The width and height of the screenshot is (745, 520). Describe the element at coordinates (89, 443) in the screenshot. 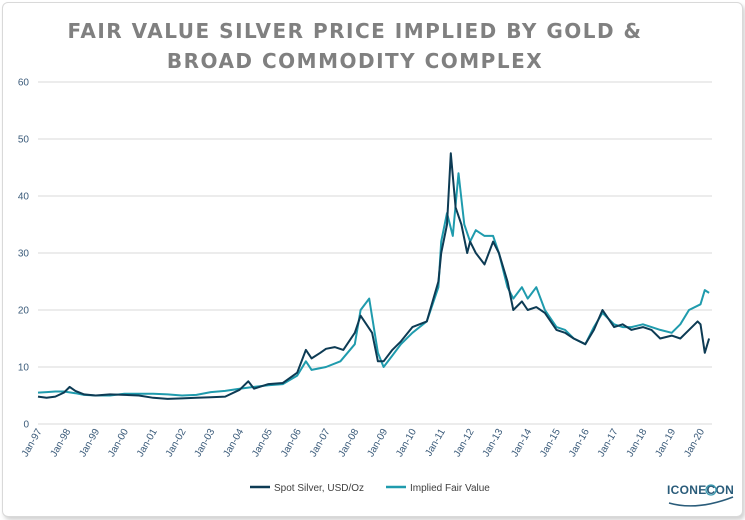

I see `x-tick-label: Jan-99` at that location.